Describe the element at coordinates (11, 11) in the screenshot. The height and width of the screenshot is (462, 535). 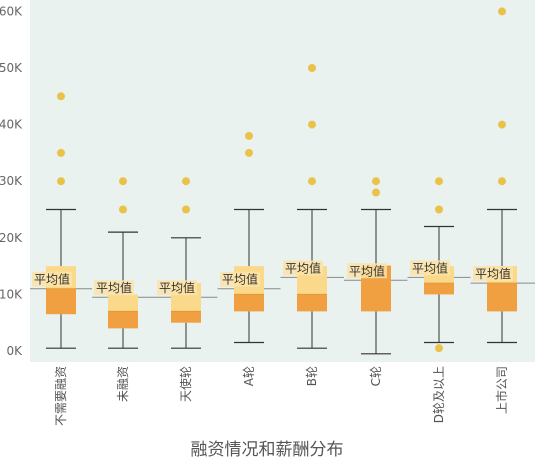
I see `y-tick-label: 60K` at that location.